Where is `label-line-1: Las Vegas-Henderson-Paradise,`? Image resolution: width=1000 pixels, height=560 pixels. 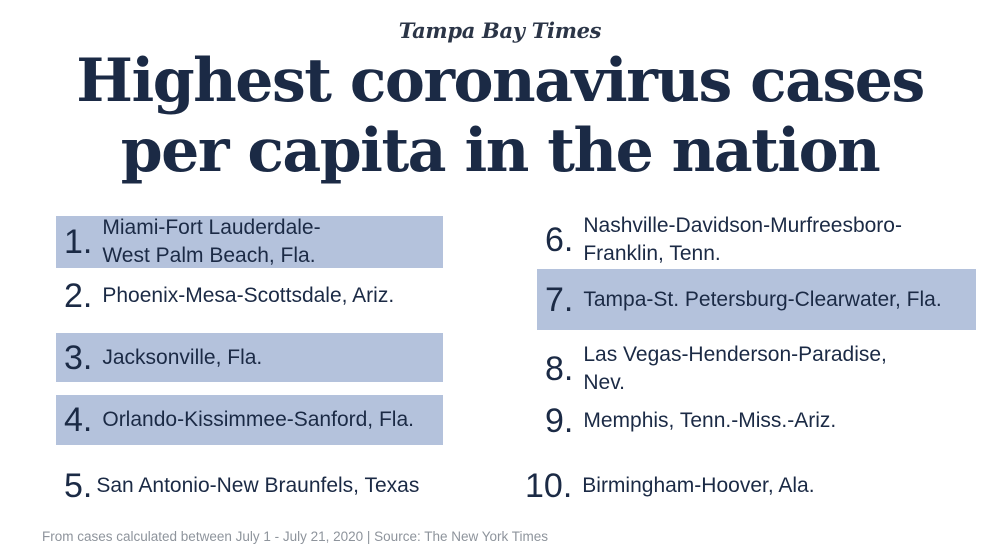
label-line-1: Las Vegas-Henderson-Paradise, is located at coordinates (735, 354).